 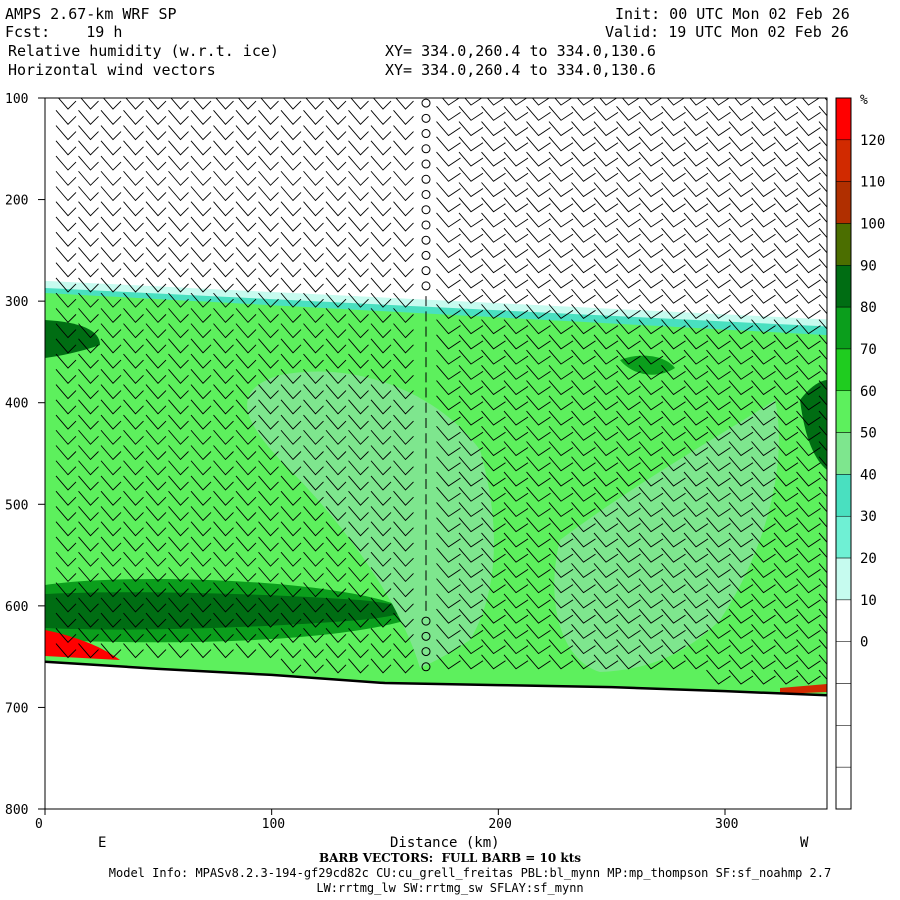 I want to click on colorbar-swatch, so click(x=843, y=411).